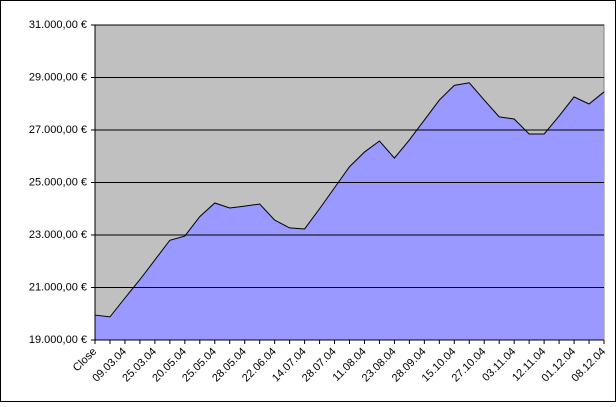  What do you see at coordinates (58, 182) in the screenshot?
I see `y-tick-label: 25.000,00 €` at bounding box center [58, 182].